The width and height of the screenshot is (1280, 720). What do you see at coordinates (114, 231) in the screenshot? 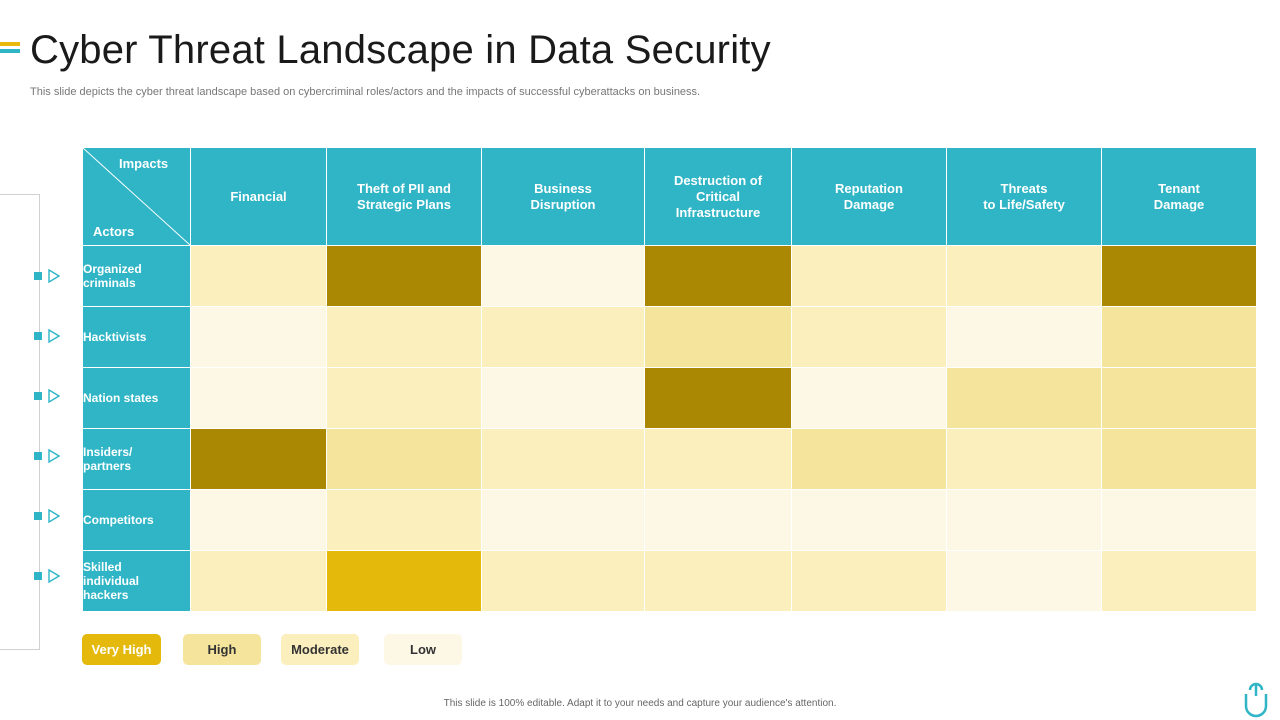
I see `actors-label: Actors` at bounding box center [114, 231].